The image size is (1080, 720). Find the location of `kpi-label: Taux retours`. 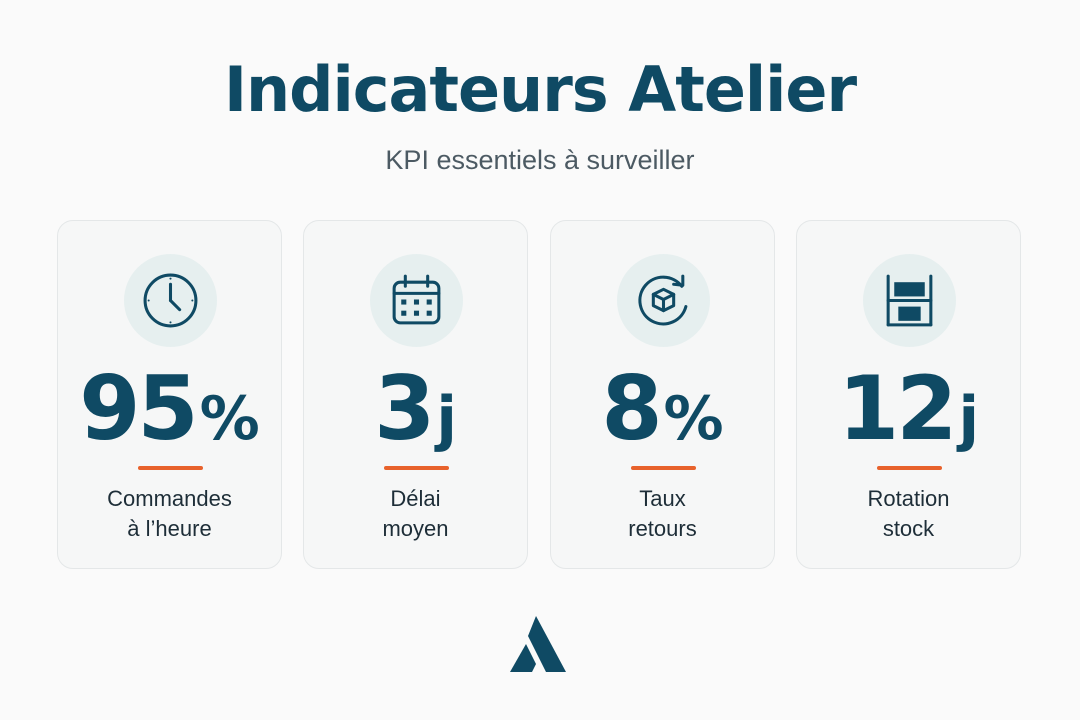

kpi-label: Taux retours is located at coordinates (662, 513).